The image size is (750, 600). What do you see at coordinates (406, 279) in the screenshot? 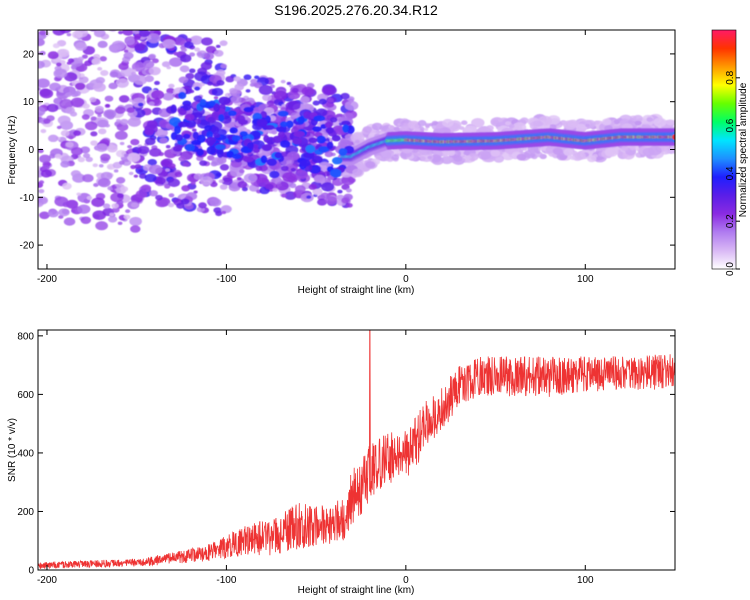
I see `x-tick-label: 0` at bounding box center [406, 279].